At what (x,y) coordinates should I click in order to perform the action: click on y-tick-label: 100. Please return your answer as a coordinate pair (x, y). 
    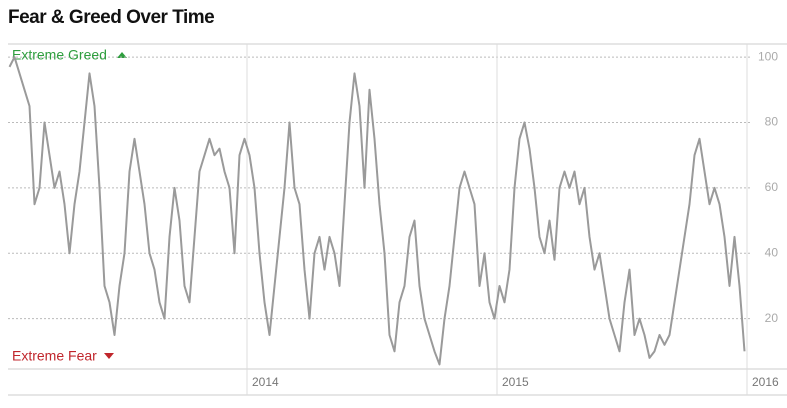
    Looking at the image, I should click on (768, 56).